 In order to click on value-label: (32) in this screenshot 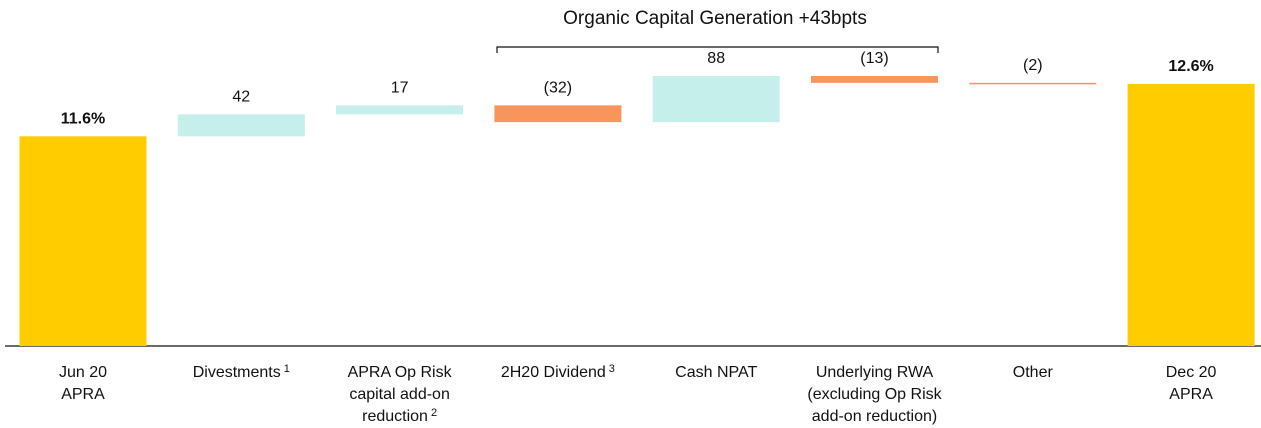, I will do `click(558, 87)`.